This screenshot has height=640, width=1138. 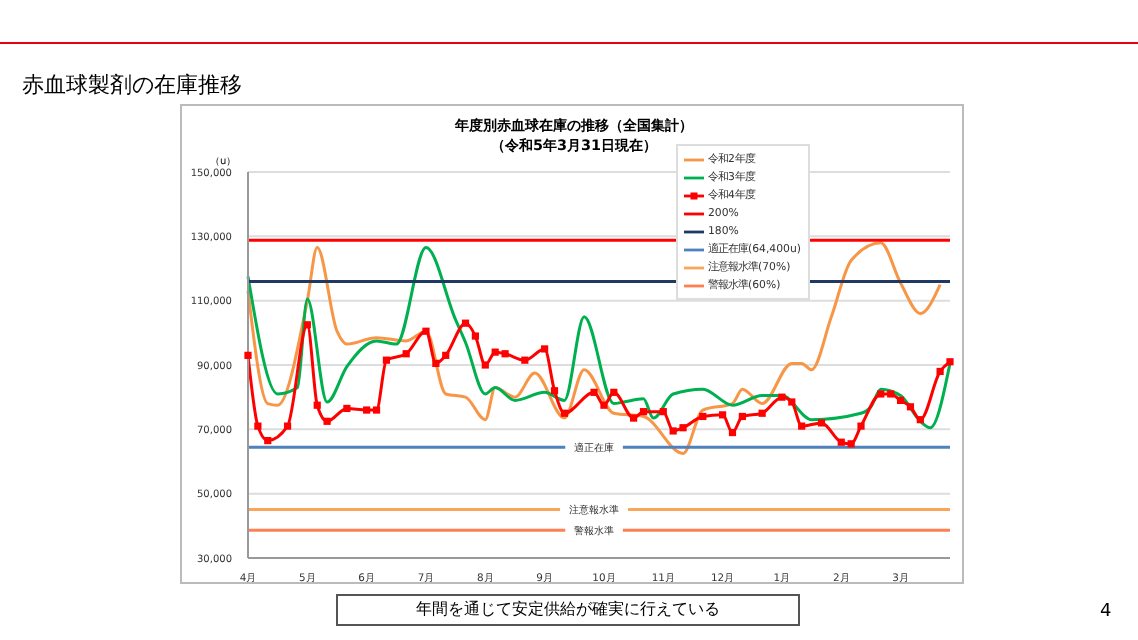 I want to click on text: 赤血球製剤の在庫推移, so click(x=132, y=85).